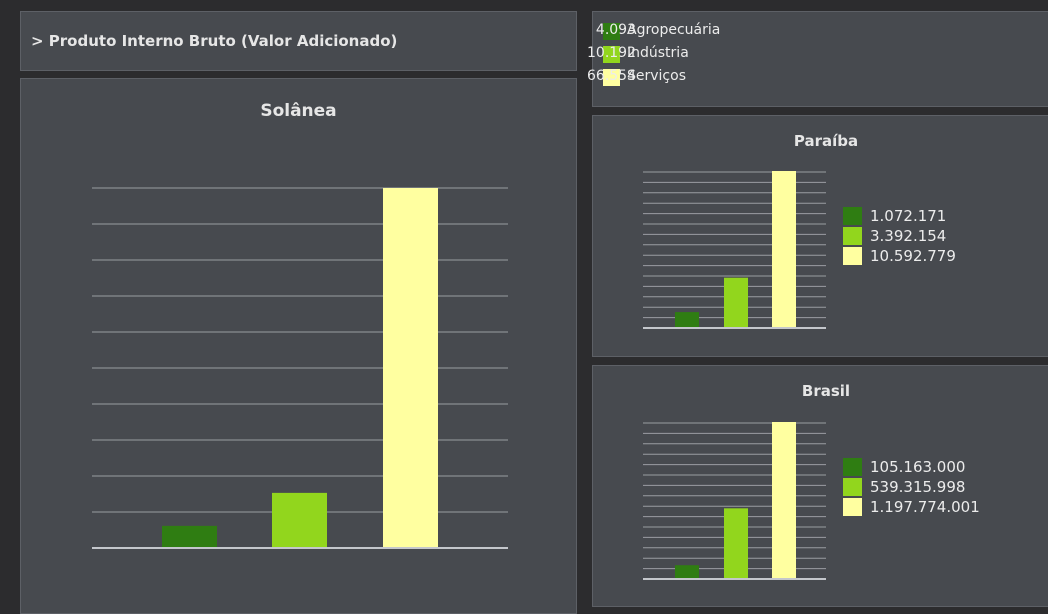  What do you see at coordinates (658, 53) in the screenshot?
I see `legend-label: Indústria` at bounding box center [658, 53].